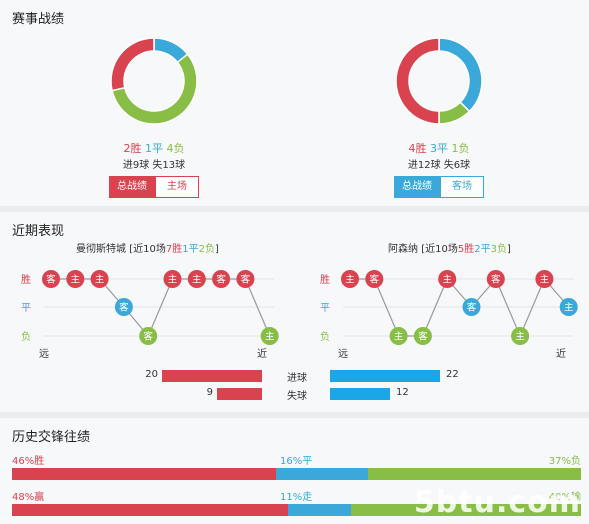 The width and height of the screenshot is (589, 524). What do you see at coordinates (497, 502) in the screenshot?
I see `watermark: 5btu.com` at bounding box center [497, 502].